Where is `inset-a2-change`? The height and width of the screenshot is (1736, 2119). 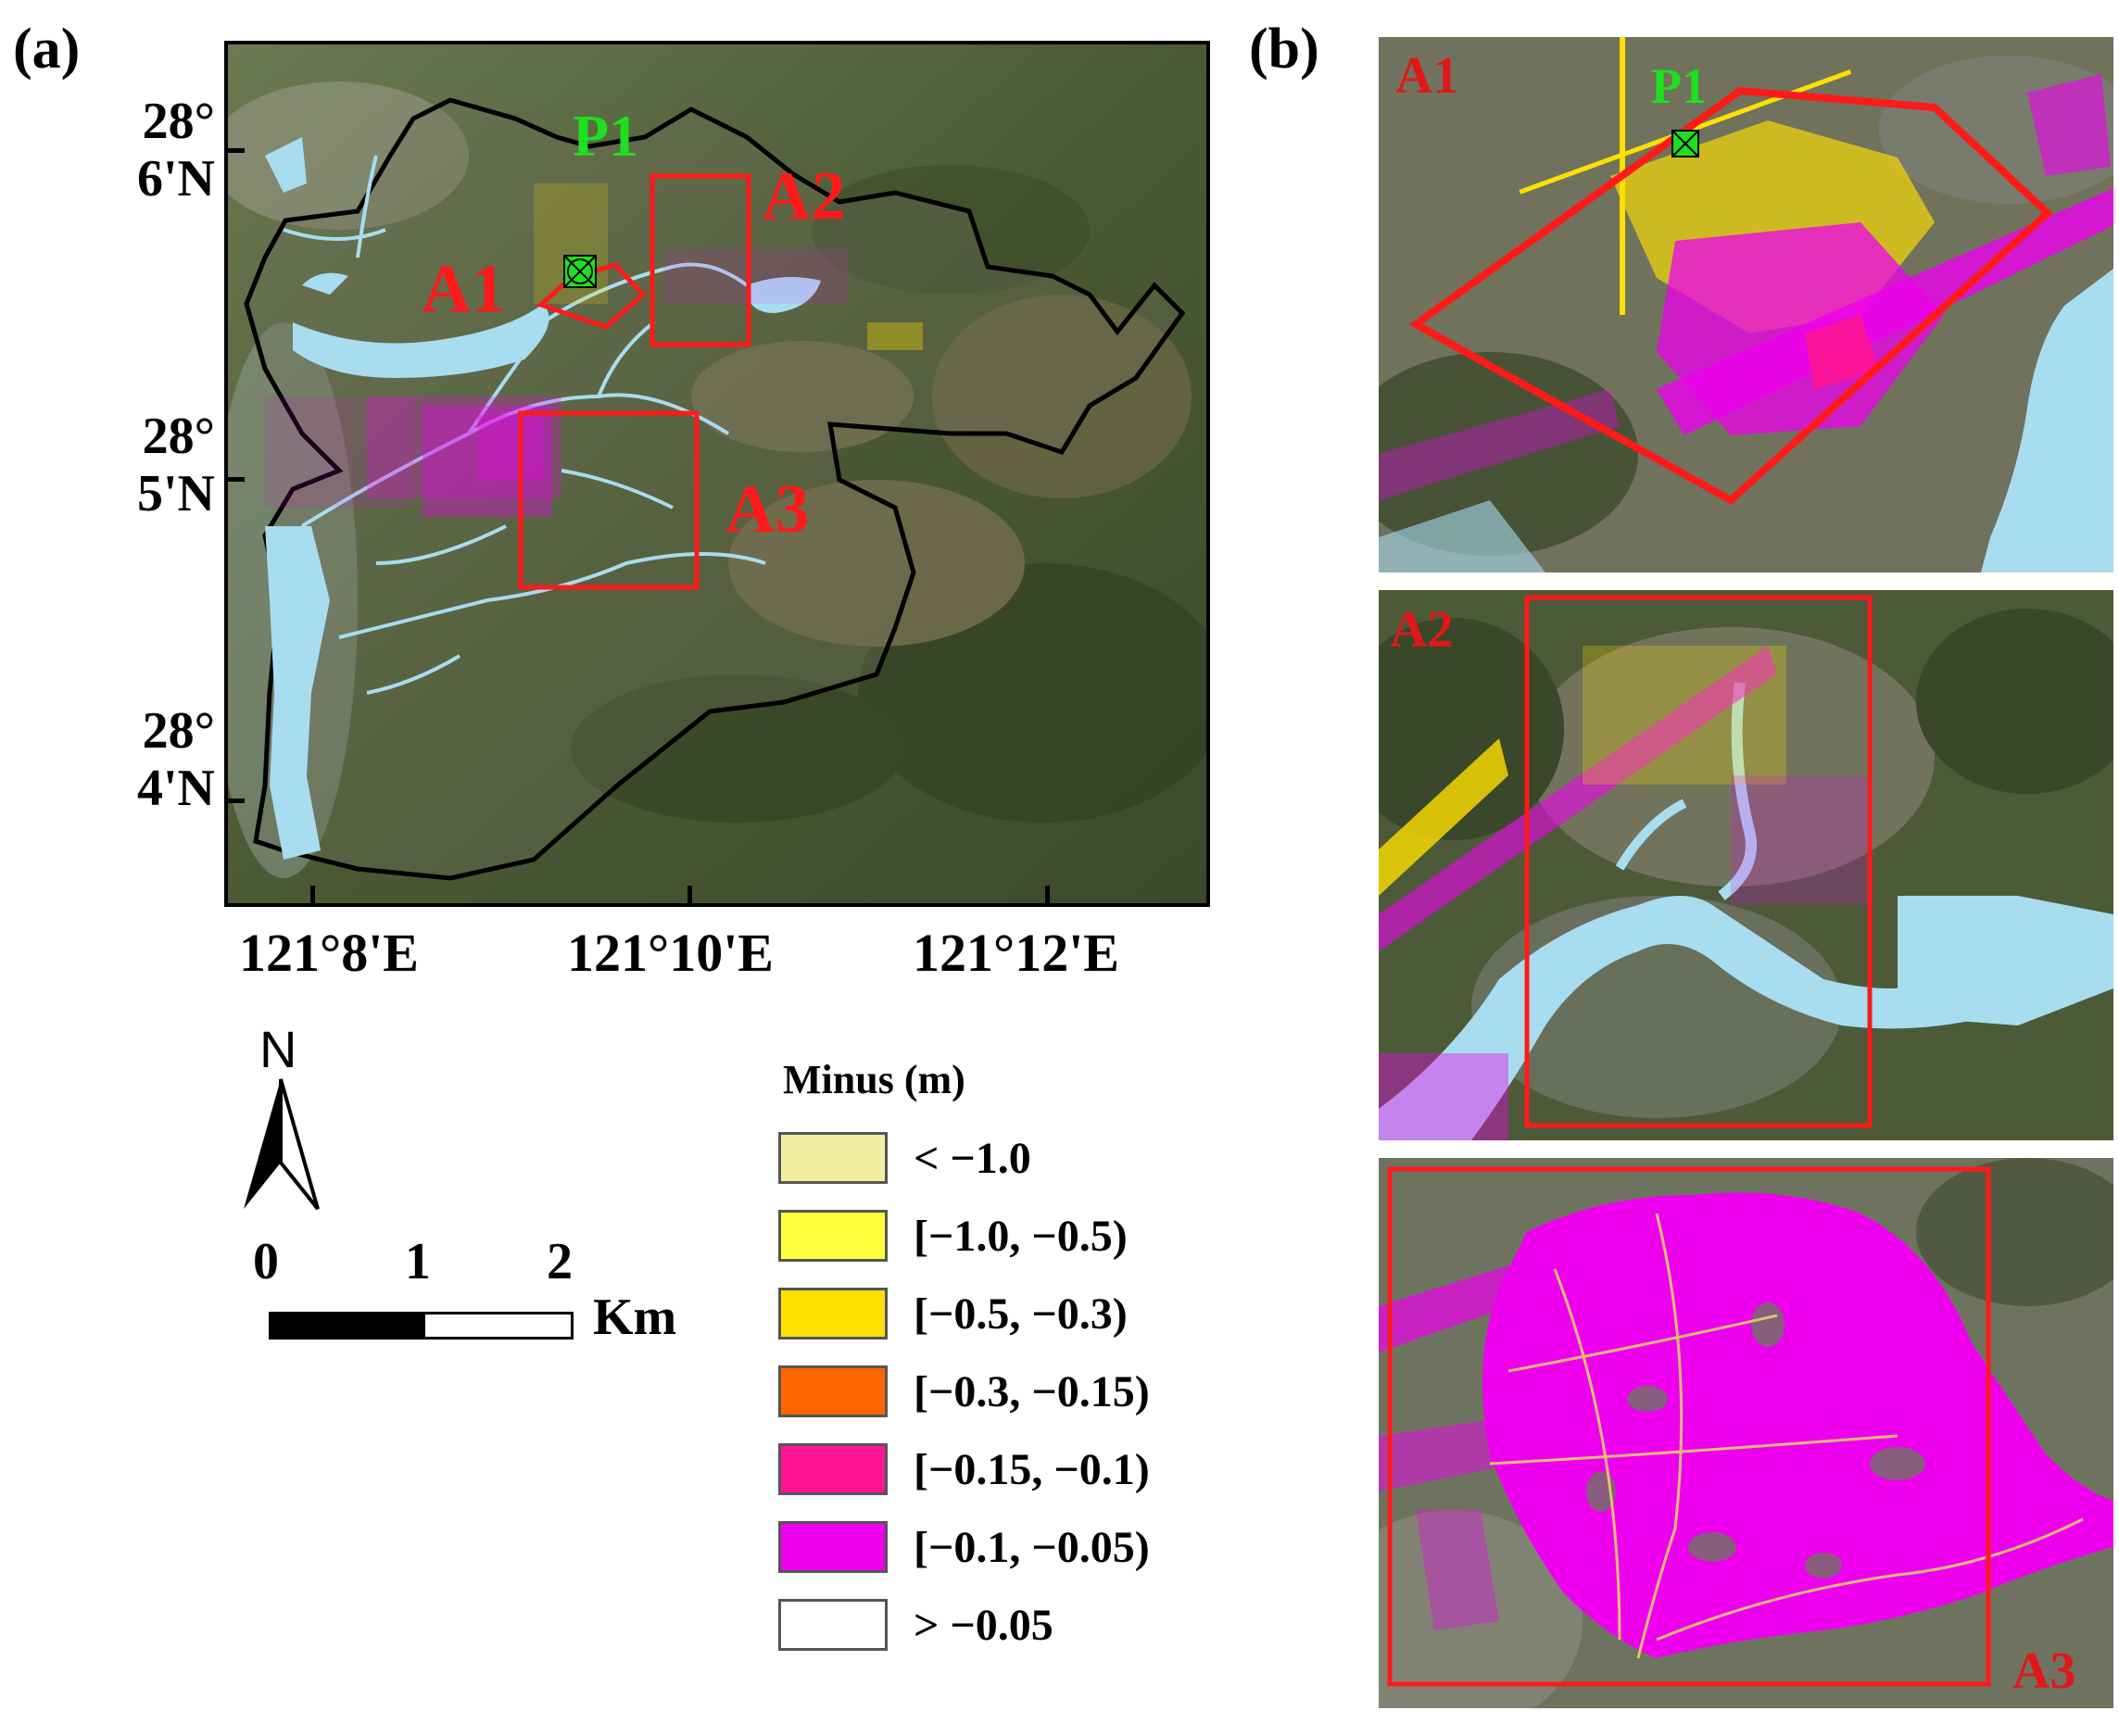 inset-a2-change is located at coordinates (1624, 893).